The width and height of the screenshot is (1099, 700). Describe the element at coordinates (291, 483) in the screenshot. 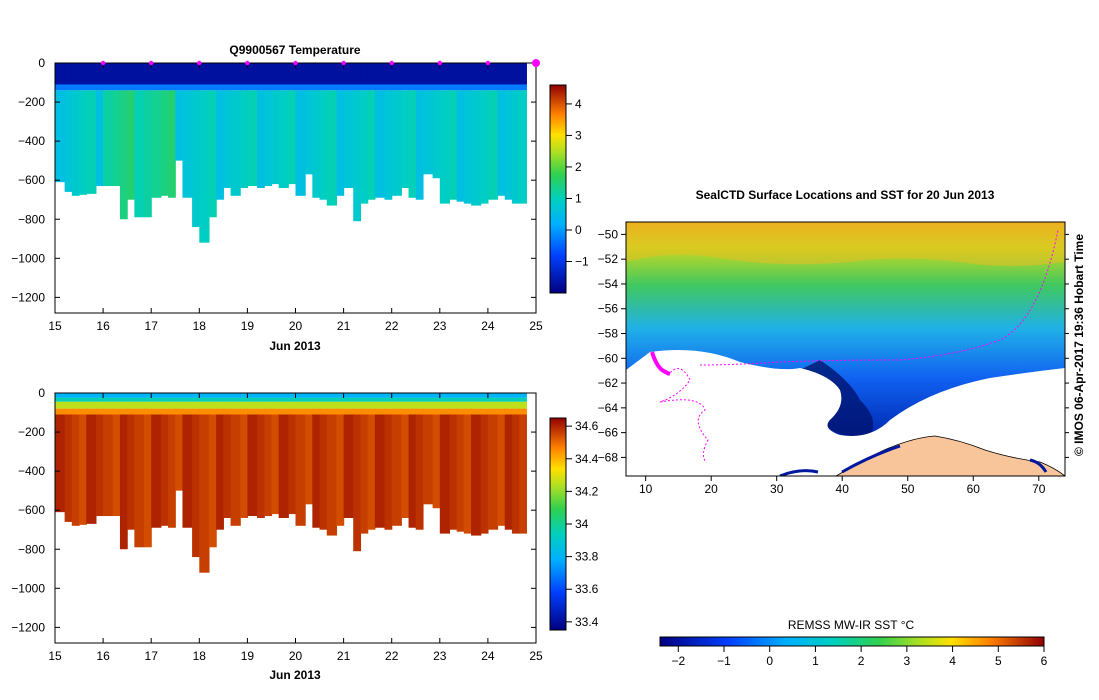

I see `salinity-section` at that location.